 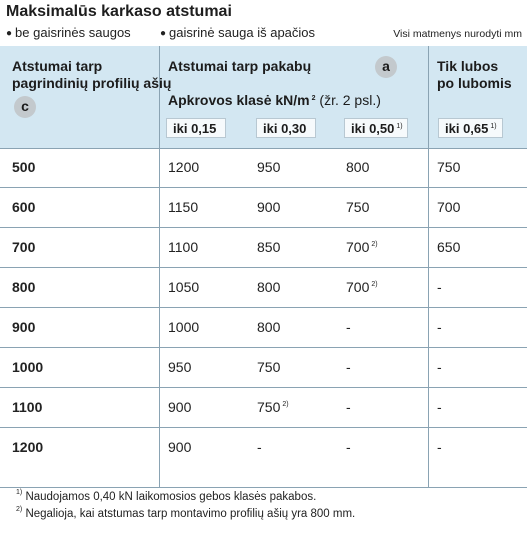 What do you see at coordinates (448, 207) in the screenshot?
I see `cell-load-065: 700` at bounding box center [448, 207].